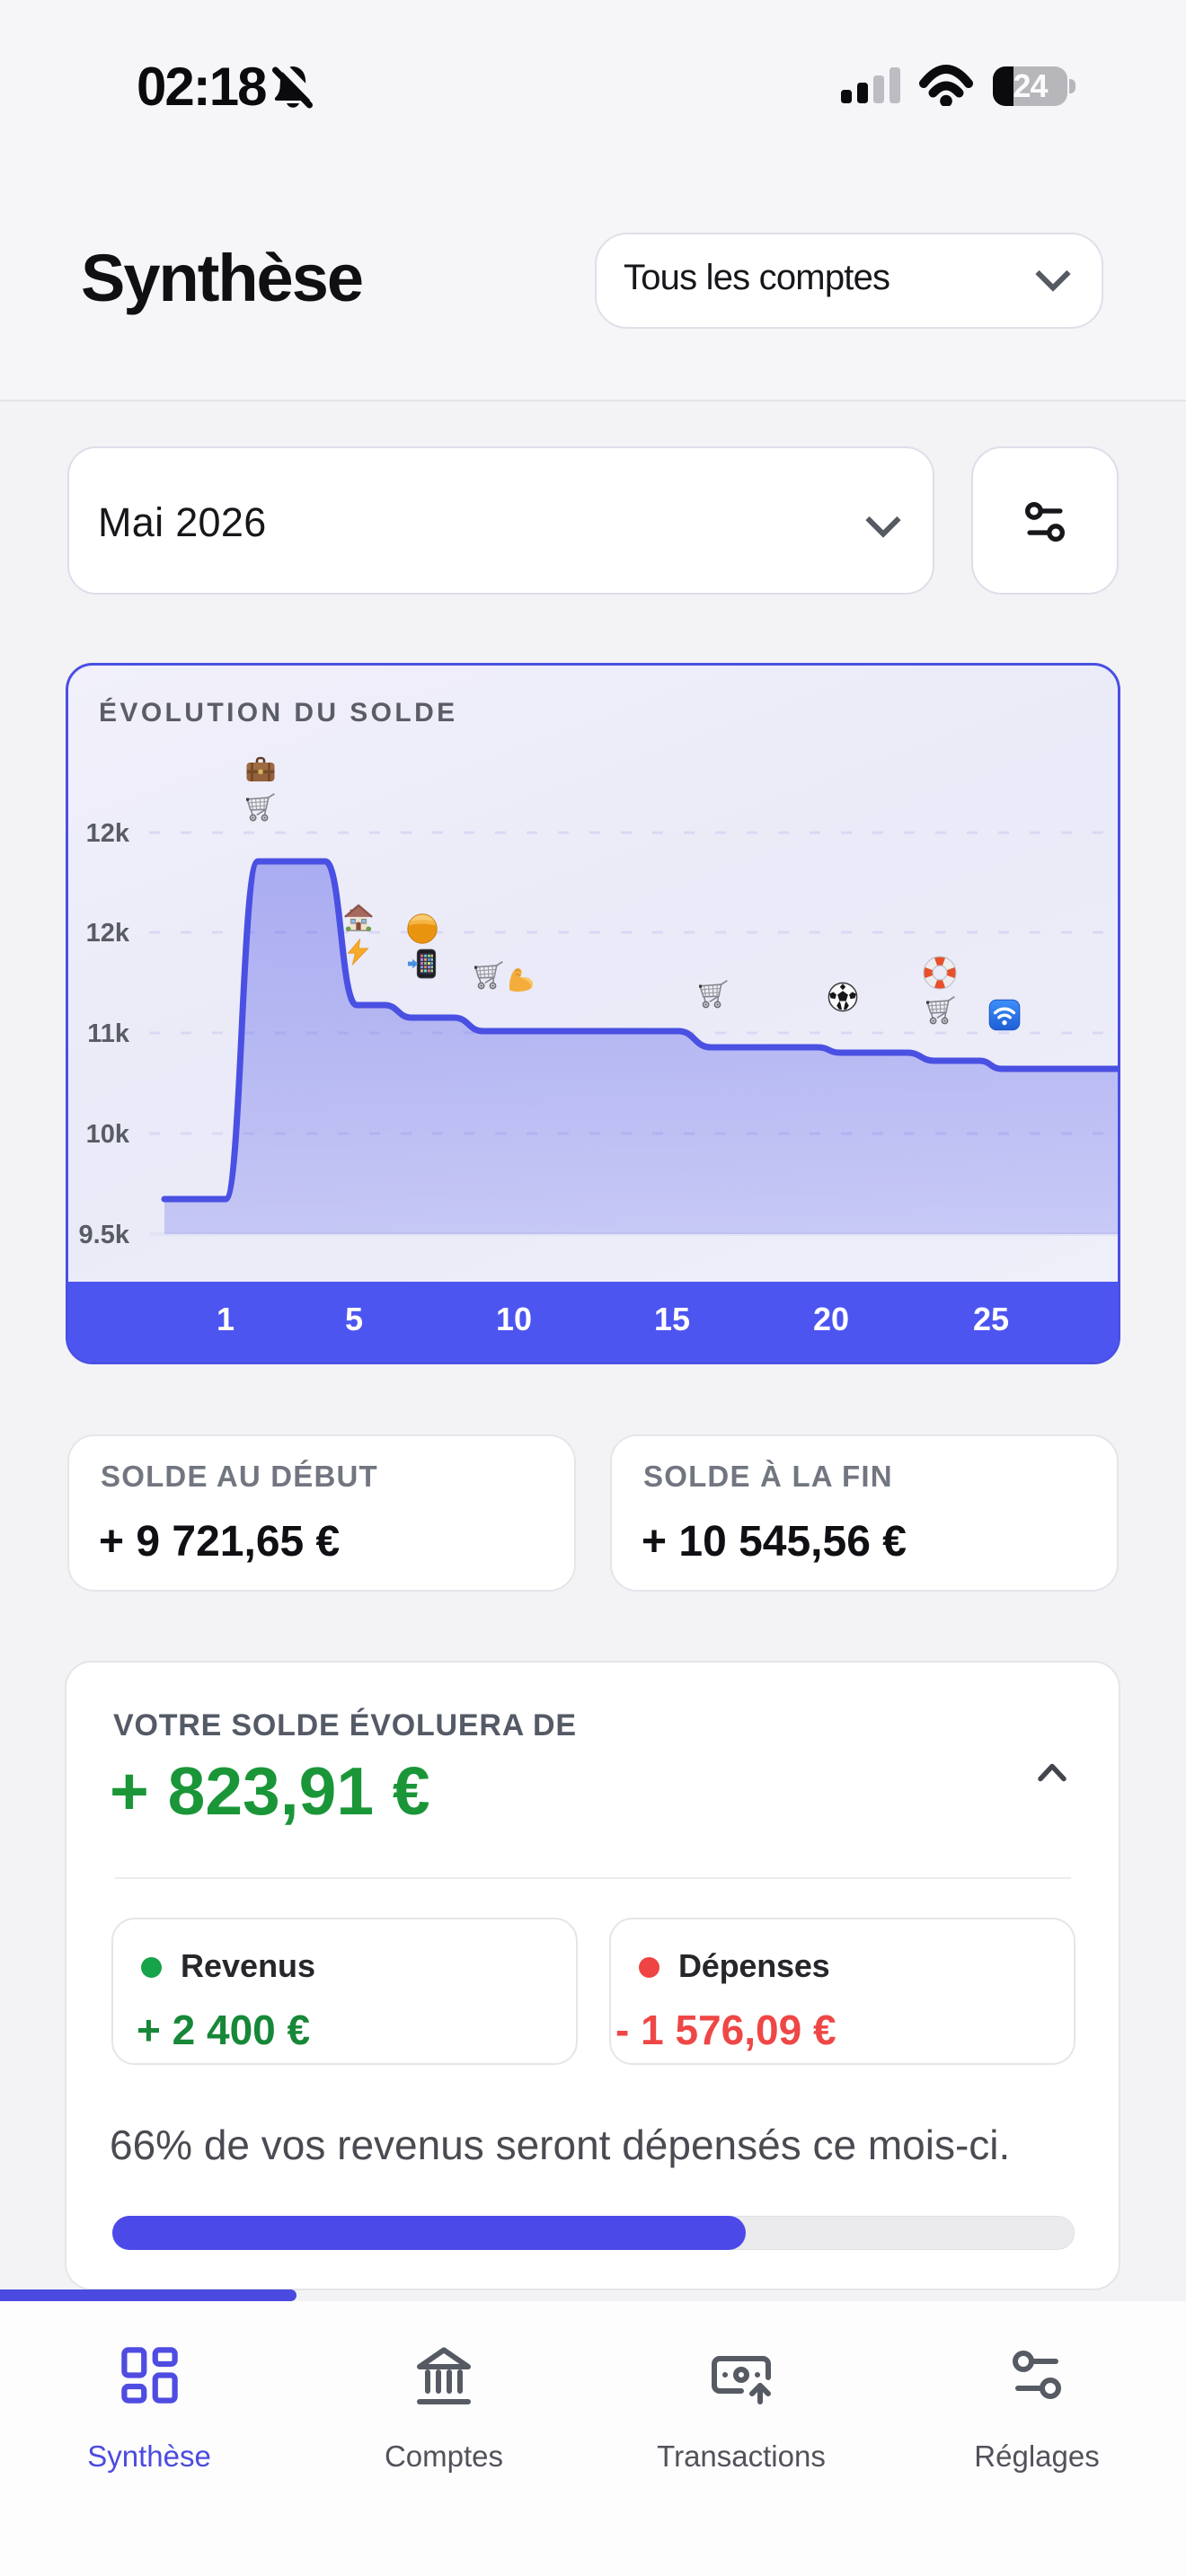 The image size is (1186, 2576). I want to click on svg-text: 9.5k, so click(104, 1235).